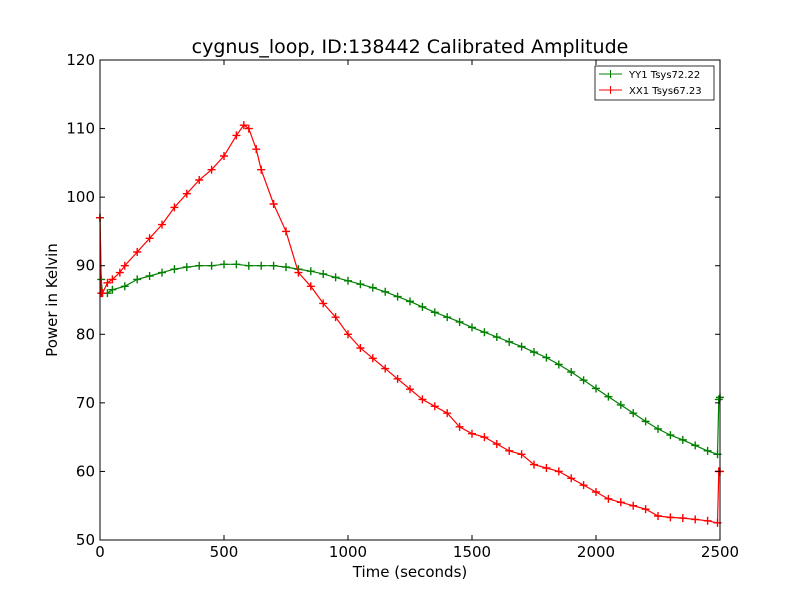 Image resolution: width=800 pixels, height=600 pixels. Describe the element at coordinates (85, 471) in the screenshot. I see `y-tick-label: 60` at that location.